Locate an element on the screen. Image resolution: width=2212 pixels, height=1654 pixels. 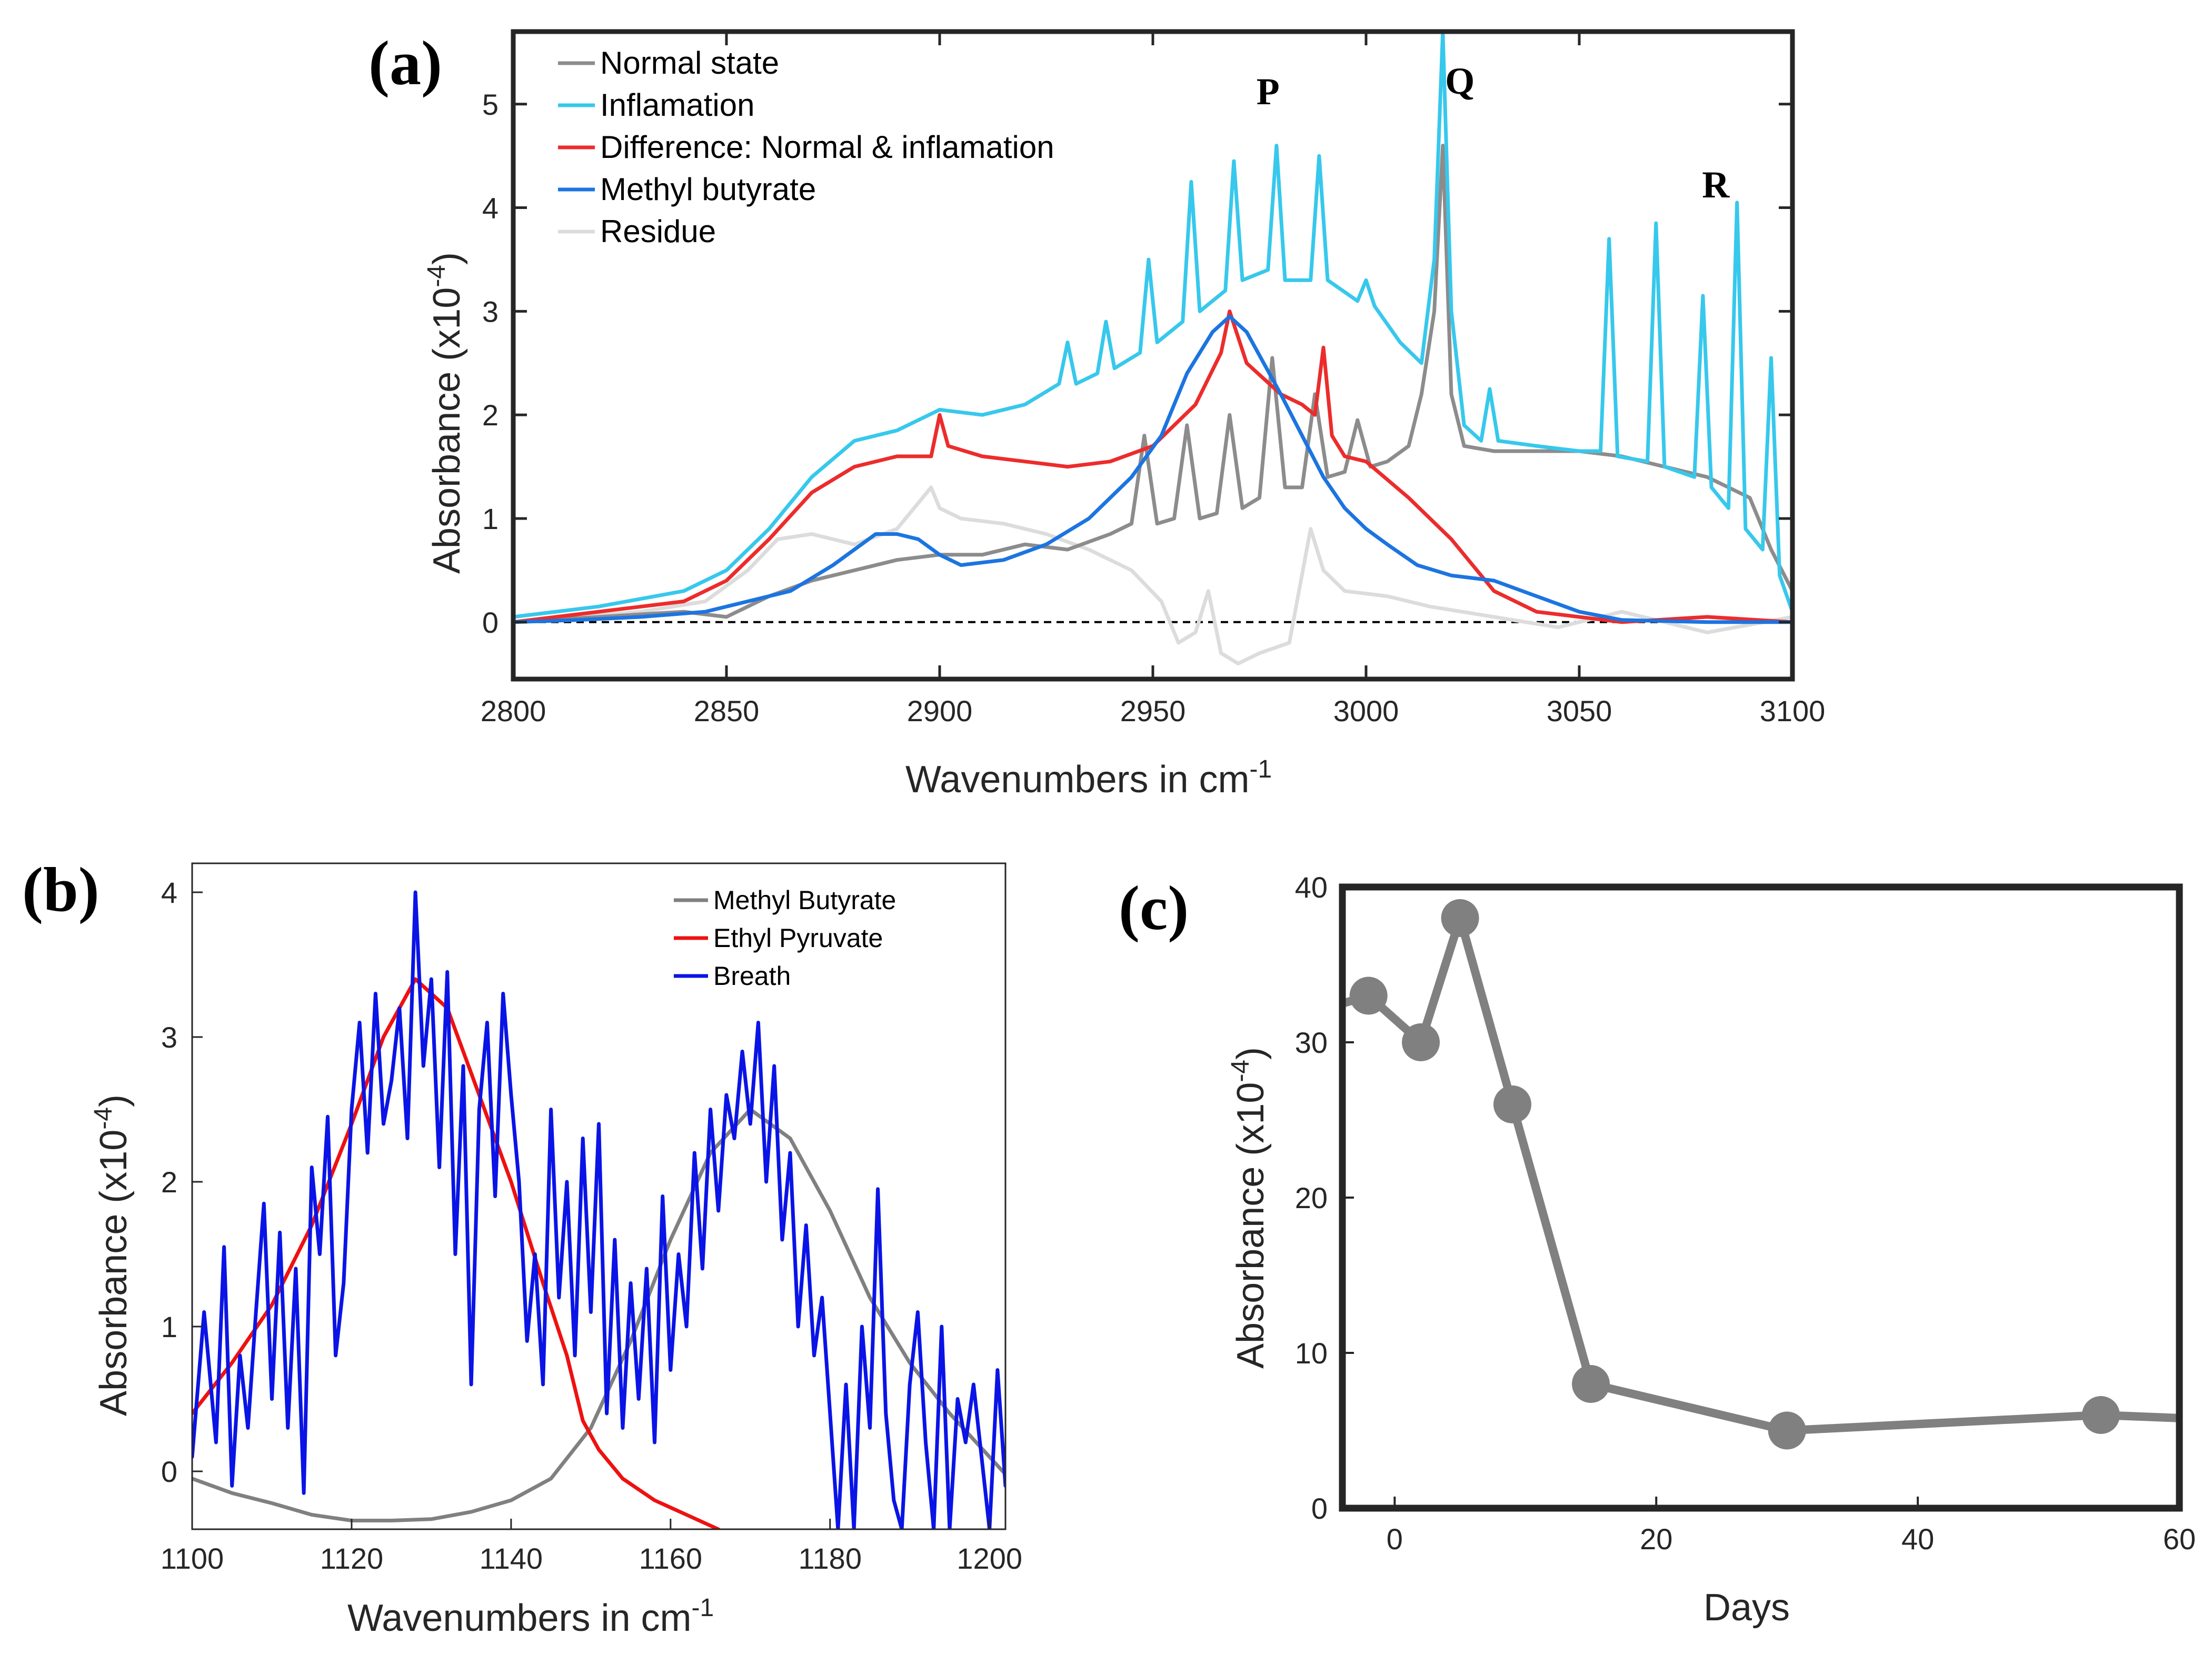
legend-label-methyl-butyrate: Methyl Butyrate is located at coordinates (804, 900).